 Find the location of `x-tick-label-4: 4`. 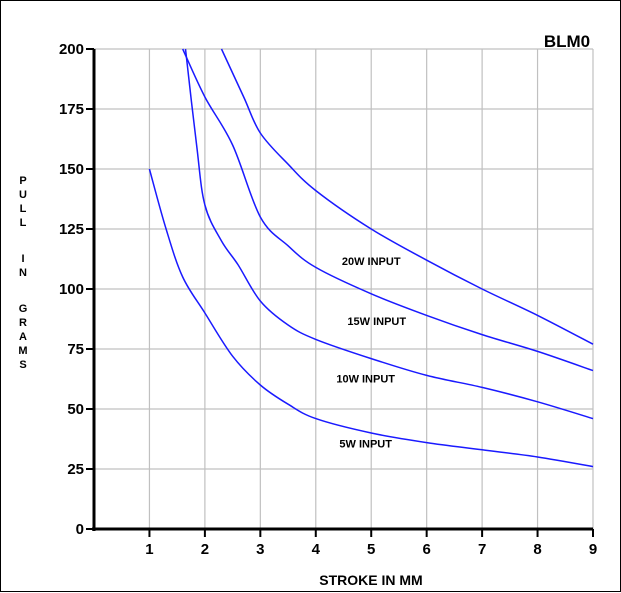

x-tick-label-4: 4 is located at coordinates (316, 549).